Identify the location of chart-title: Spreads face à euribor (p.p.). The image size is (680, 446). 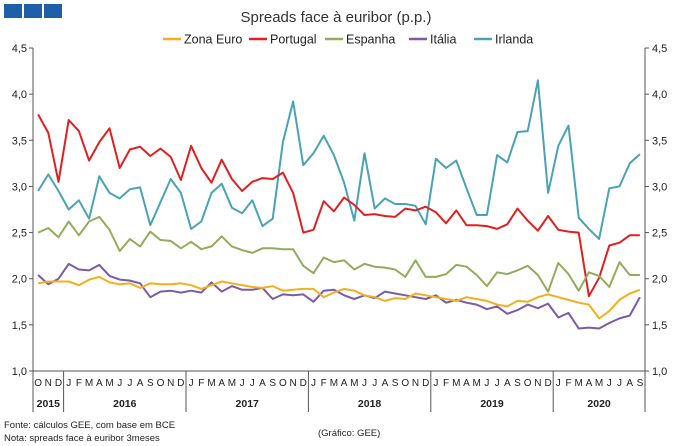
(336, 17).